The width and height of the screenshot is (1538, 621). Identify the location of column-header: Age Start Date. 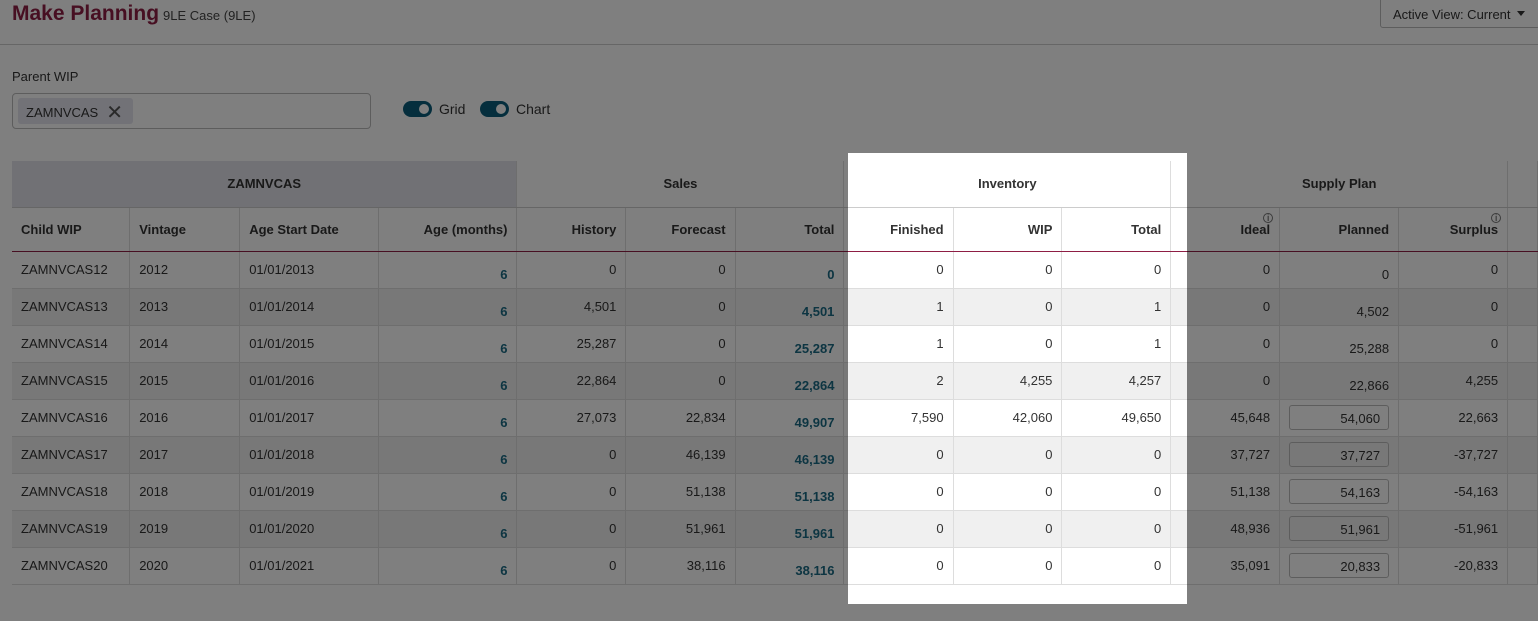
(309, 229).